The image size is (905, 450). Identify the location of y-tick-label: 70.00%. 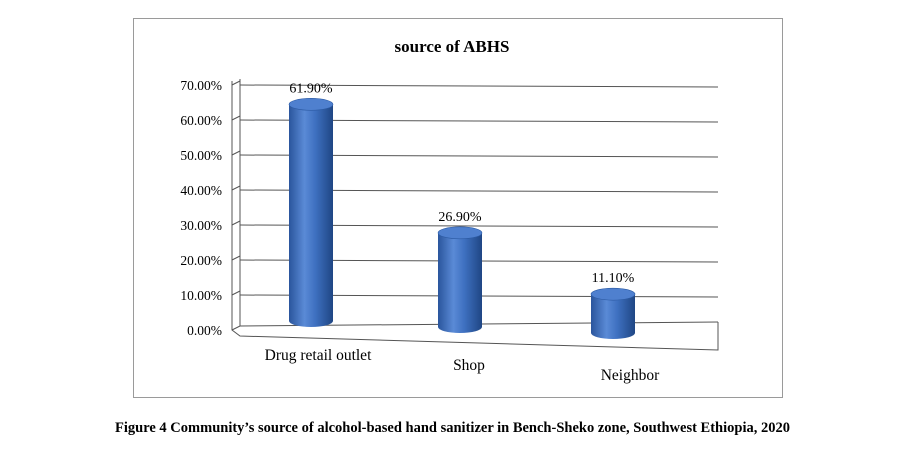
(201, 85).